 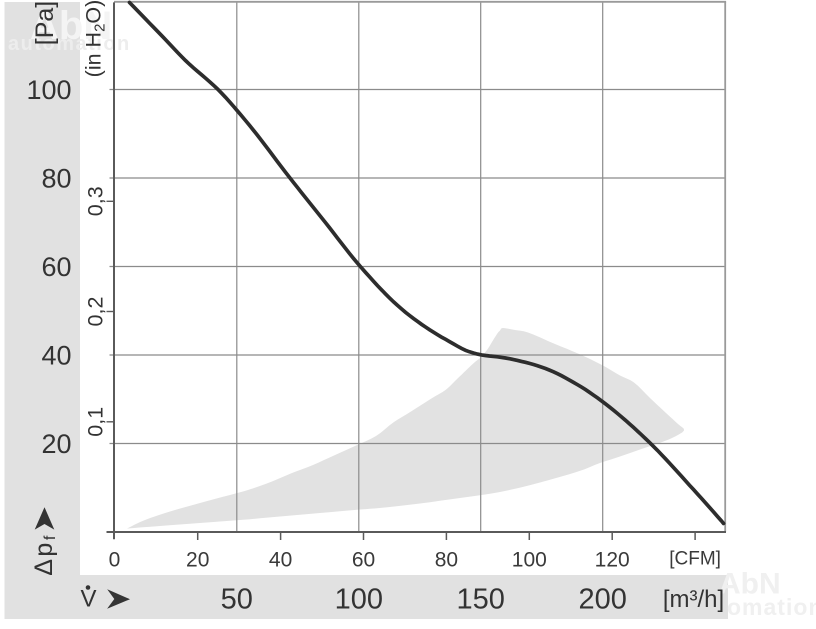 What do you see at coordinates (693, 599) in the screenshot?
I see `svg-text: [m³/h]` at bounding box center [693, 599].